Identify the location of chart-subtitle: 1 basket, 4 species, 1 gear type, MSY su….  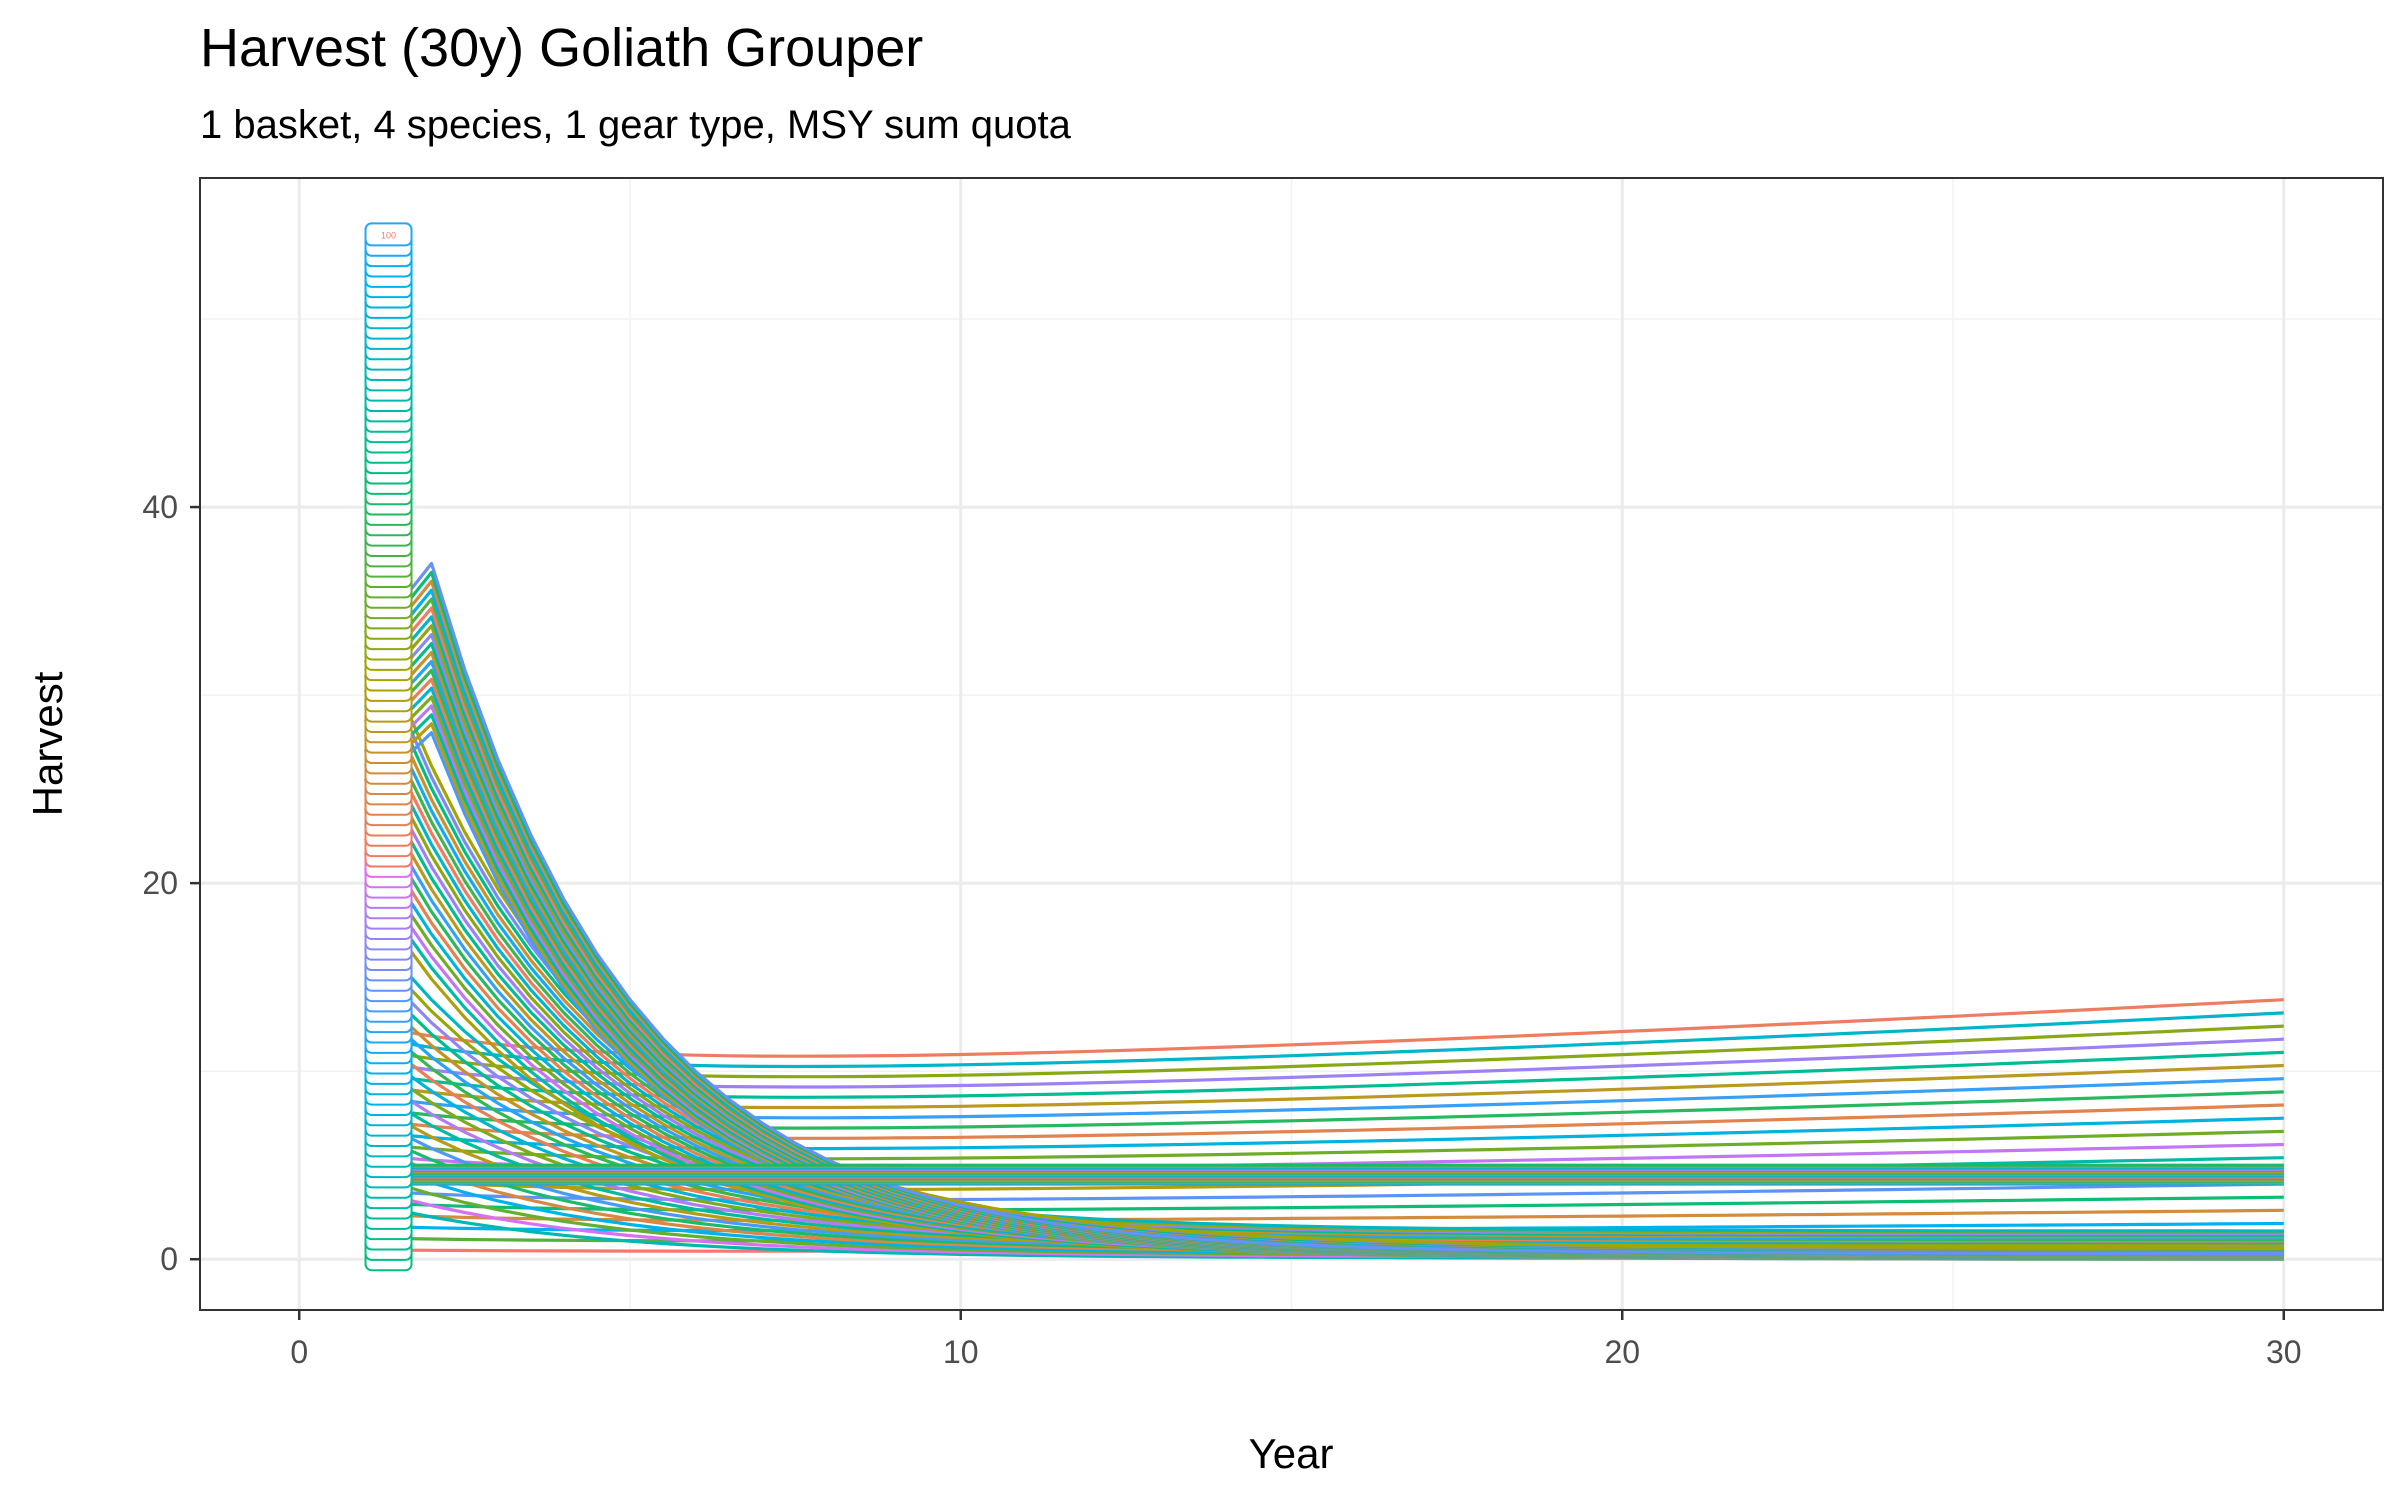
(636, 125).